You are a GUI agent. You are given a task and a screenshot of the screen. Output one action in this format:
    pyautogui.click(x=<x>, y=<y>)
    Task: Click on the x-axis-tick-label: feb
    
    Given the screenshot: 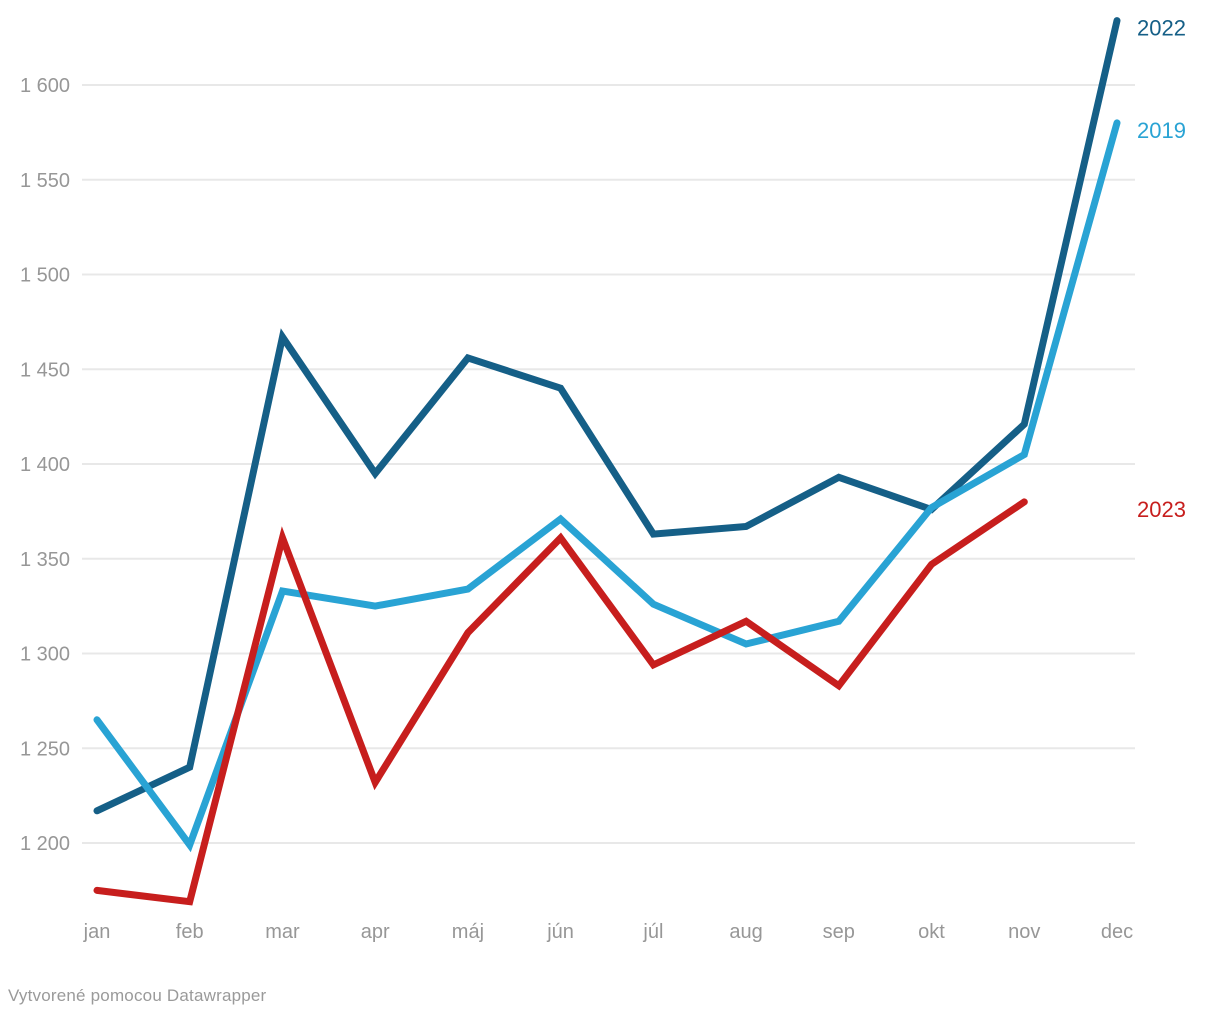 What is the action you would take?
    pyautogui.click(x=190, y=932)
    